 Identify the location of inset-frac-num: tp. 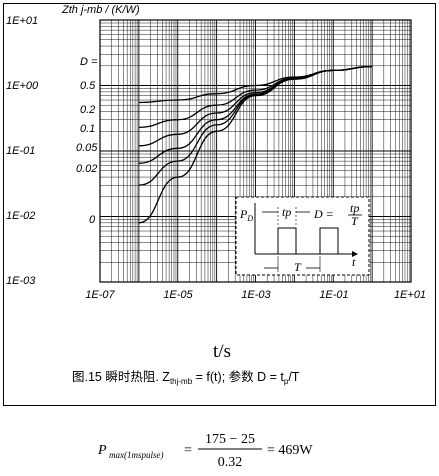
(354, 208).